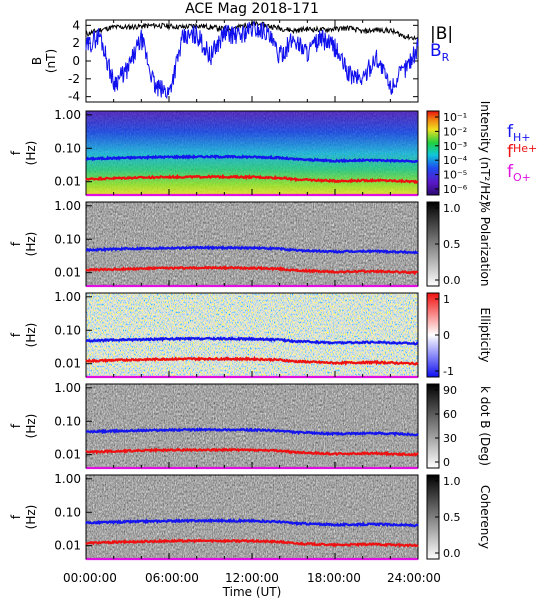  I want to click on b-ytick-label: 4, so click(76, 25).